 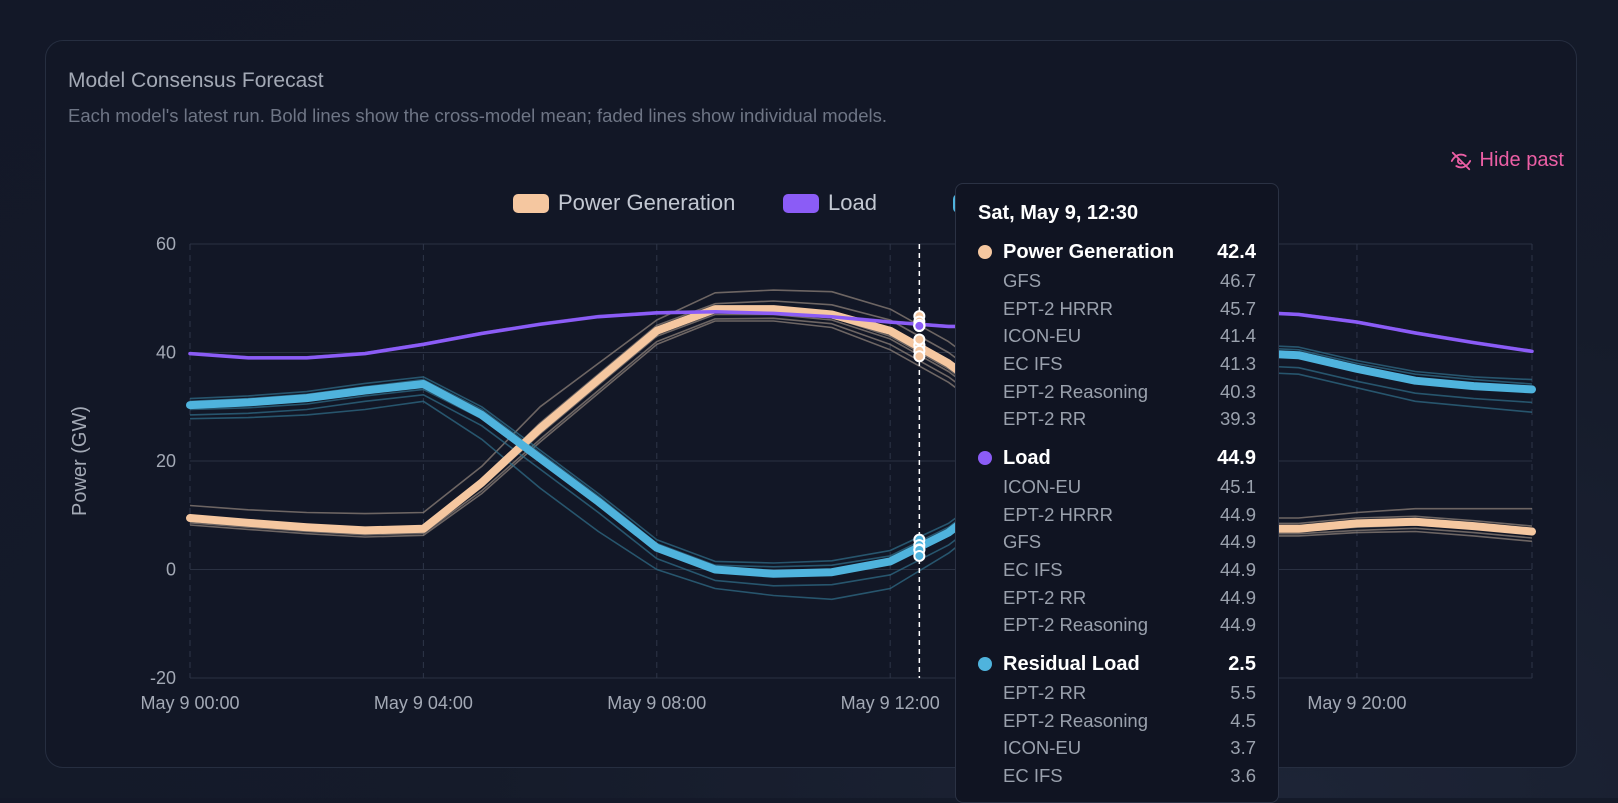 I want to click on tooltip-series-header: Load 44.9, so click(x=1117, y=458).